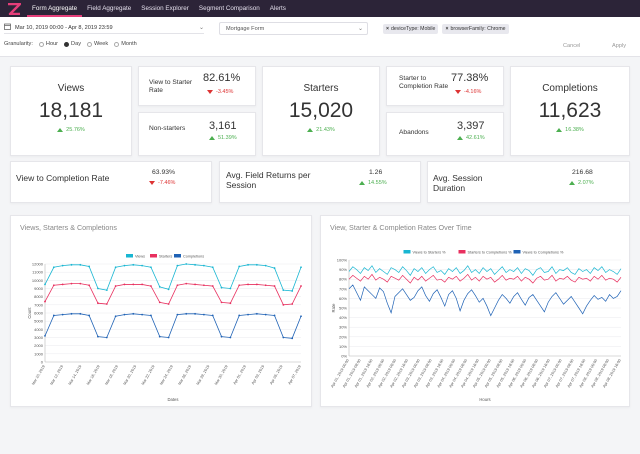  What do you see at coordinates (470, 78) in the screenshot?
I see `kpi-starter-to-completion-value: 77.38%` at bounding box center [470, 78].